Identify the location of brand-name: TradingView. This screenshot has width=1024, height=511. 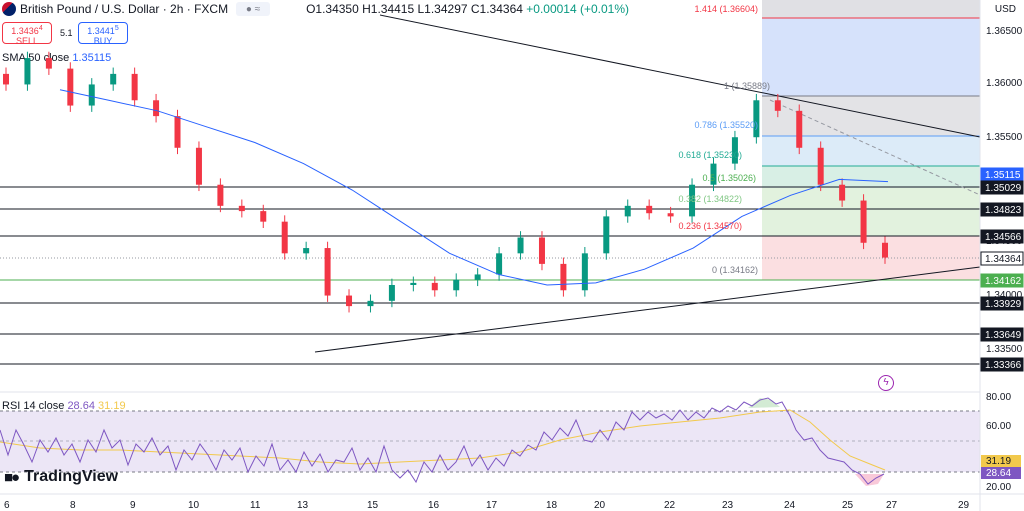
(71, 476).